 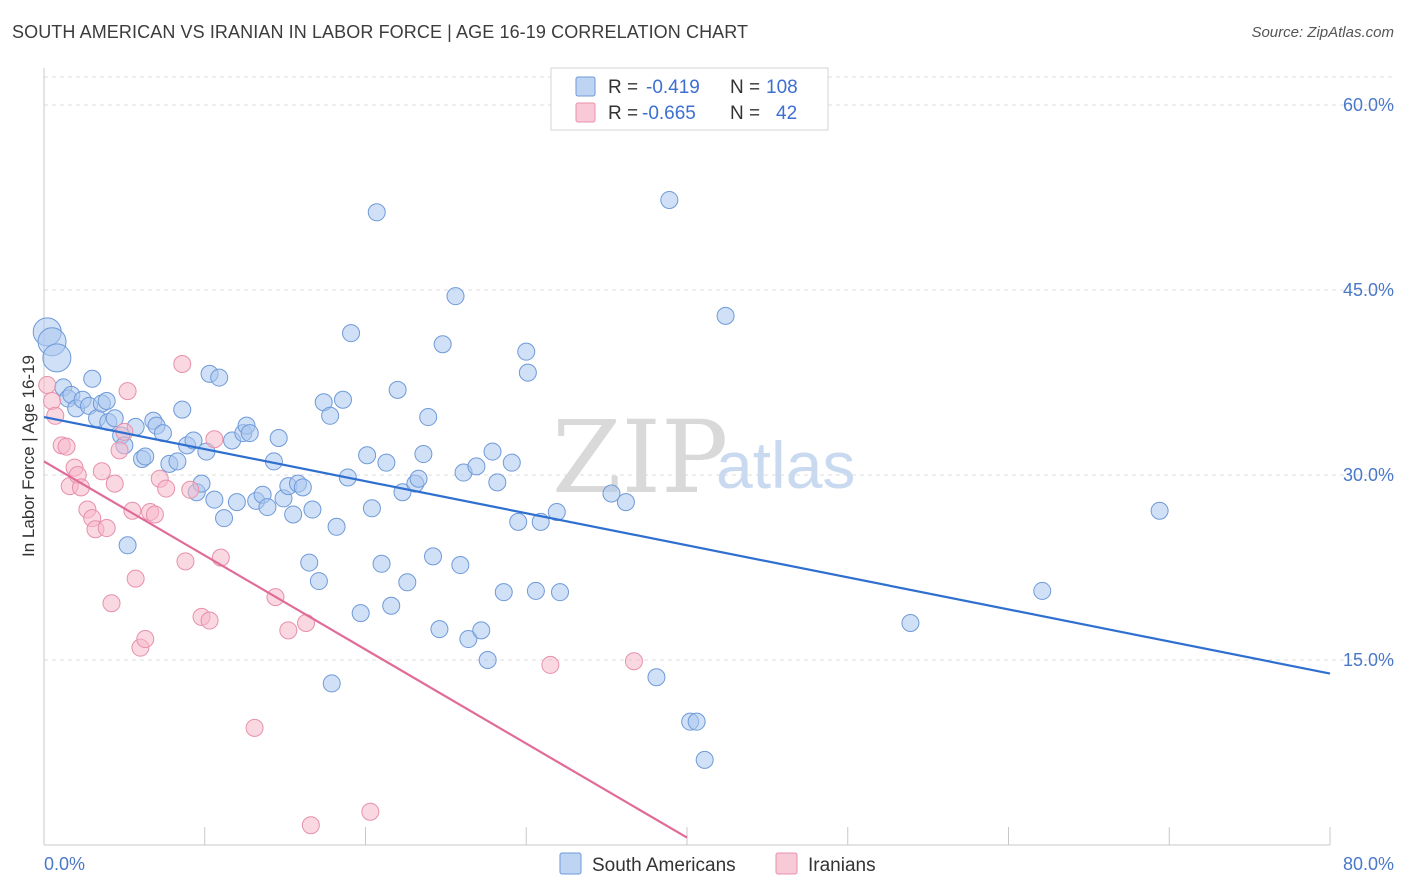 I want to click on legend-swatch-south-americans, so click(x=585, y=86).